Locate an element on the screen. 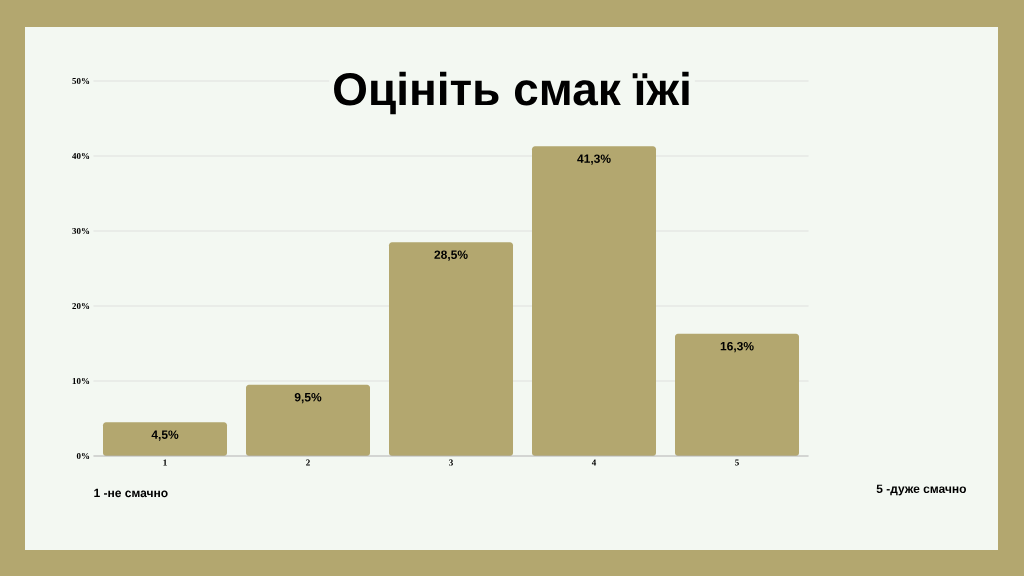 This screenshot has height=576, width=1024. data-label: 9,5% is located at coordinates (308, 398).